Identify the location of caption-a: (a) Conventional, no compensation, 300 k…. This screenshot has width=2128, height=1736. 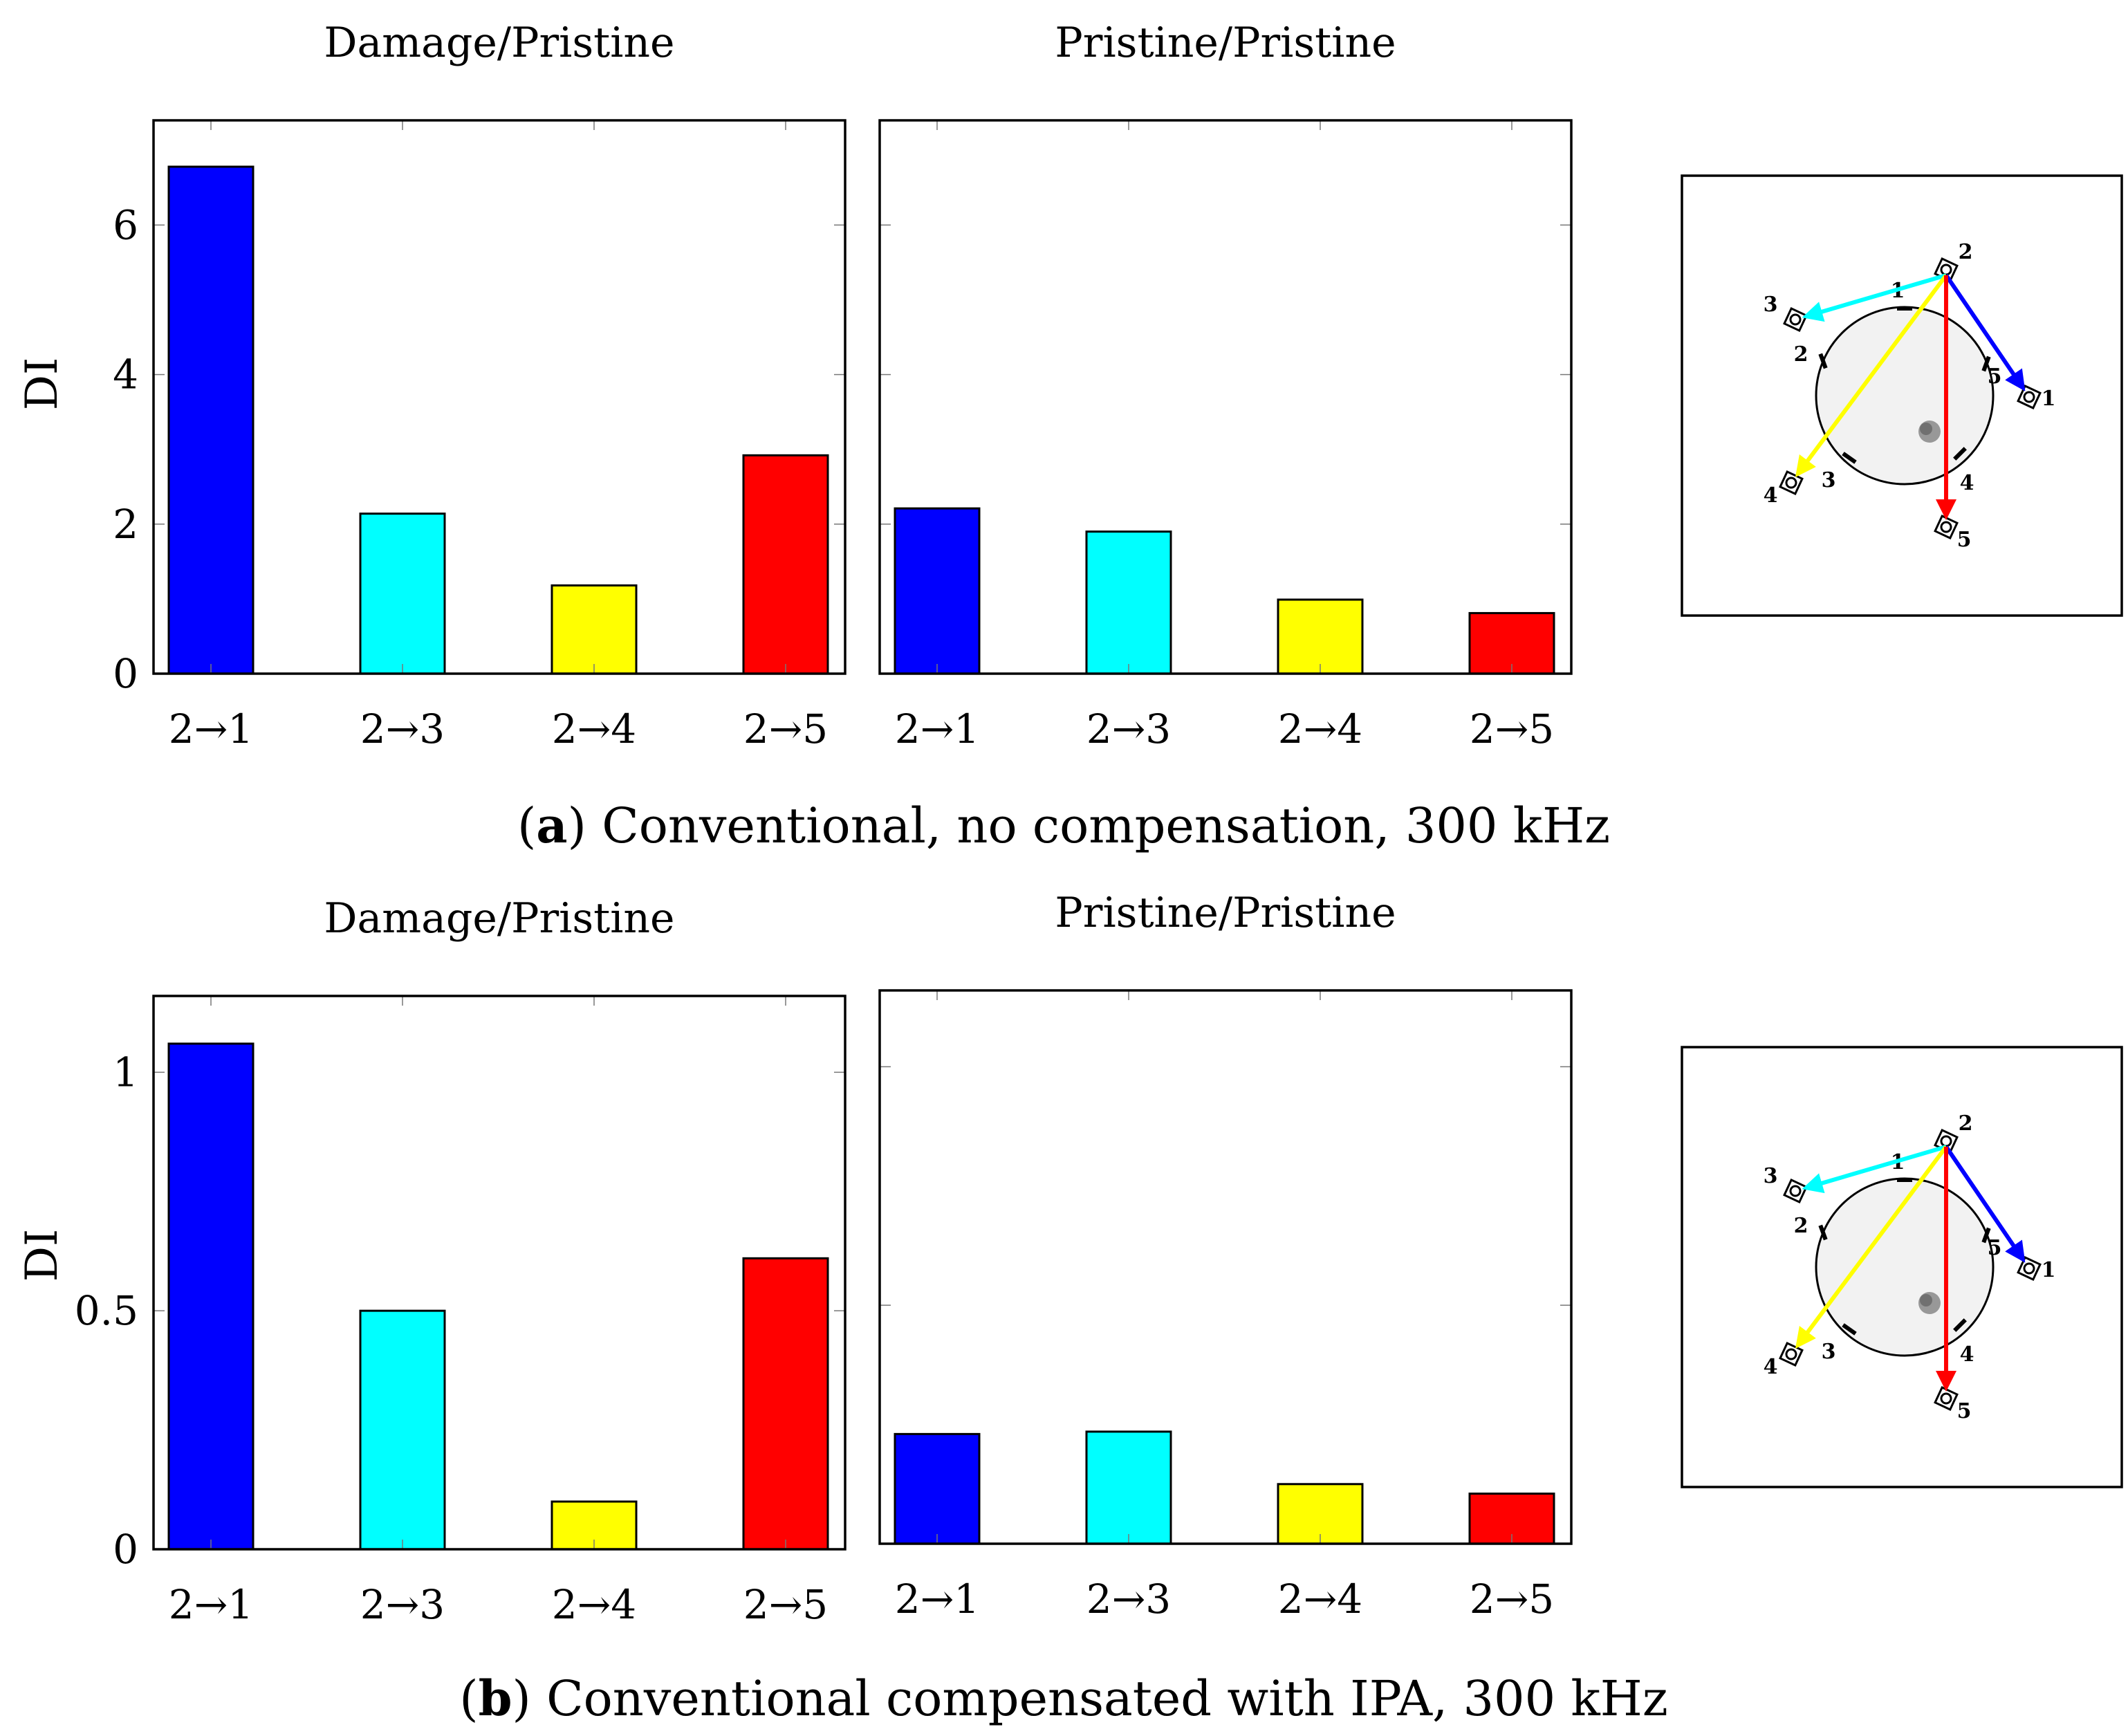
(1063, 825).